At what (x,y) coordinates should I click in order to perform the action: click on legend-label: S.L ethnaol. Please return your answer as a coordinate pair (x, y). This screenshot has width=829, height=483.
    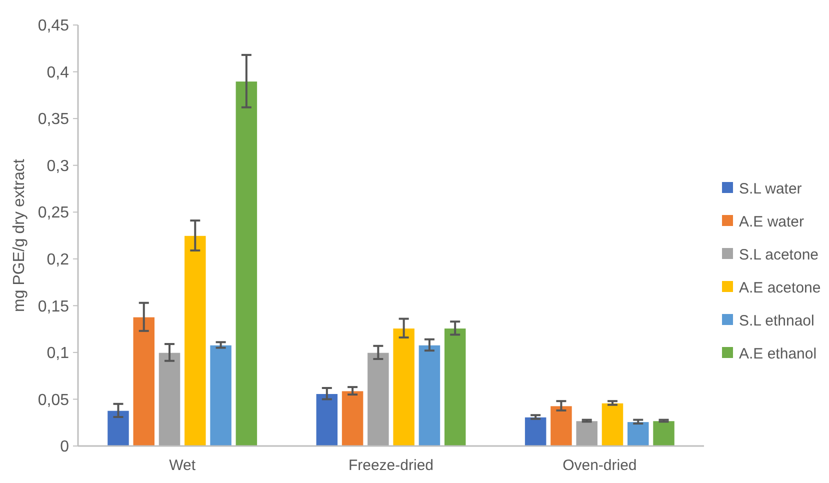
    Looking at the image, I should click on (776, 321).